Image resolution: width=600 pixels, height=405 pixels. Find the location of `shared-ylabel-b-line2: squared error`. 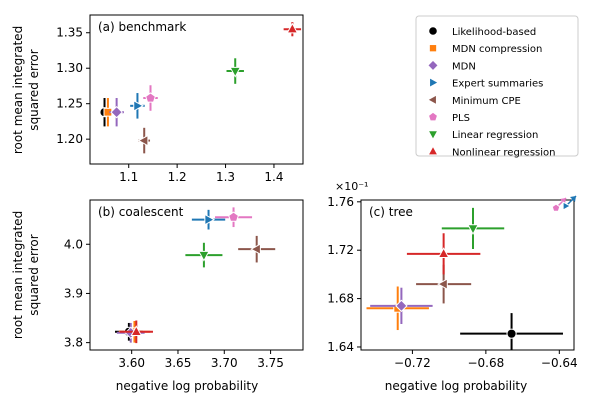

shared-ylabel-b-line2: squared error is located at coordinates (34, 274).